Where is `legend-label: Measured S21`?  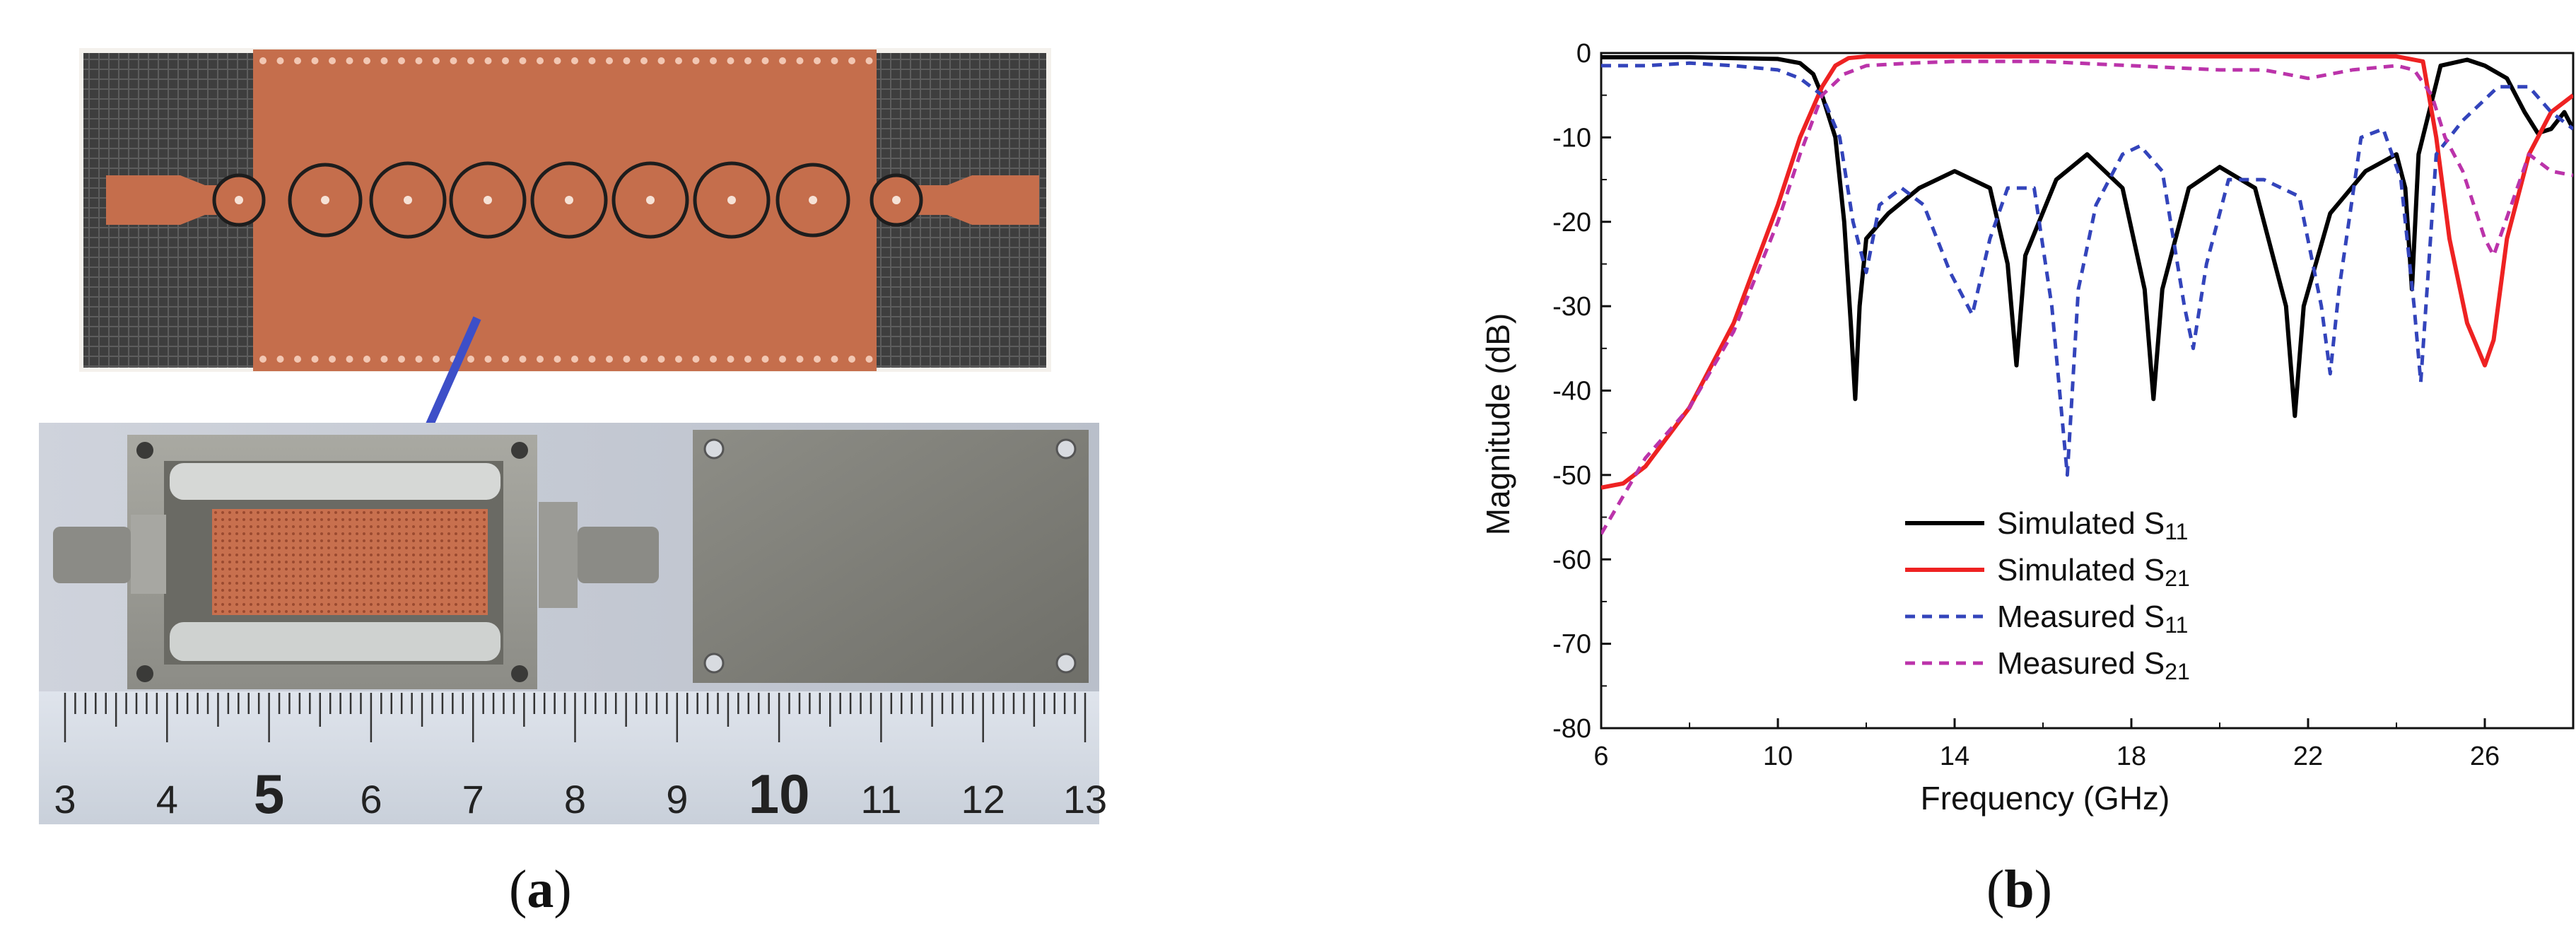
legend-label: Measured S21 is located at coordinates (2093, 665).